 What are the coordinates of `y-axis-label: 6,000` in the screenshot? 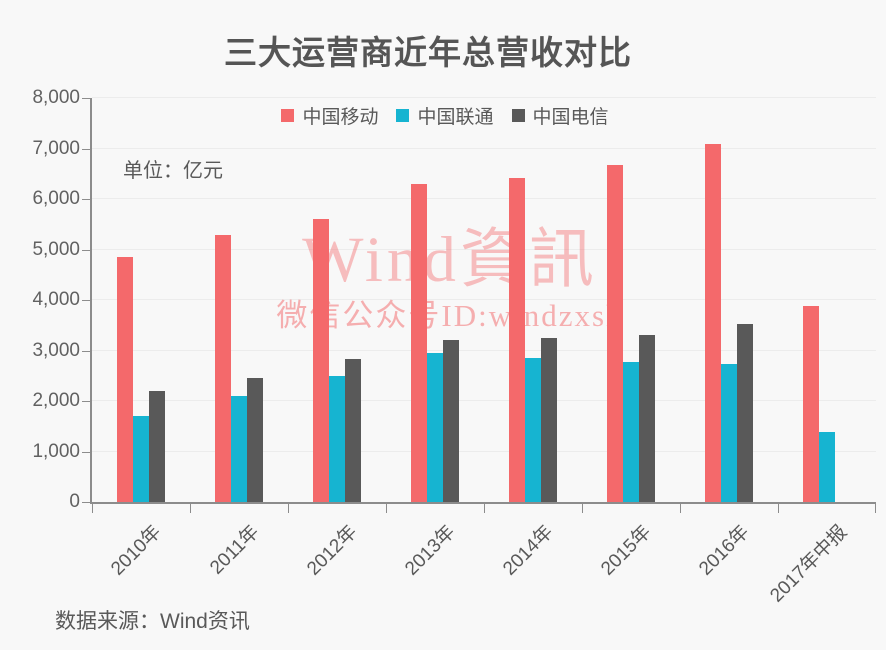 It's located at (56, 198).